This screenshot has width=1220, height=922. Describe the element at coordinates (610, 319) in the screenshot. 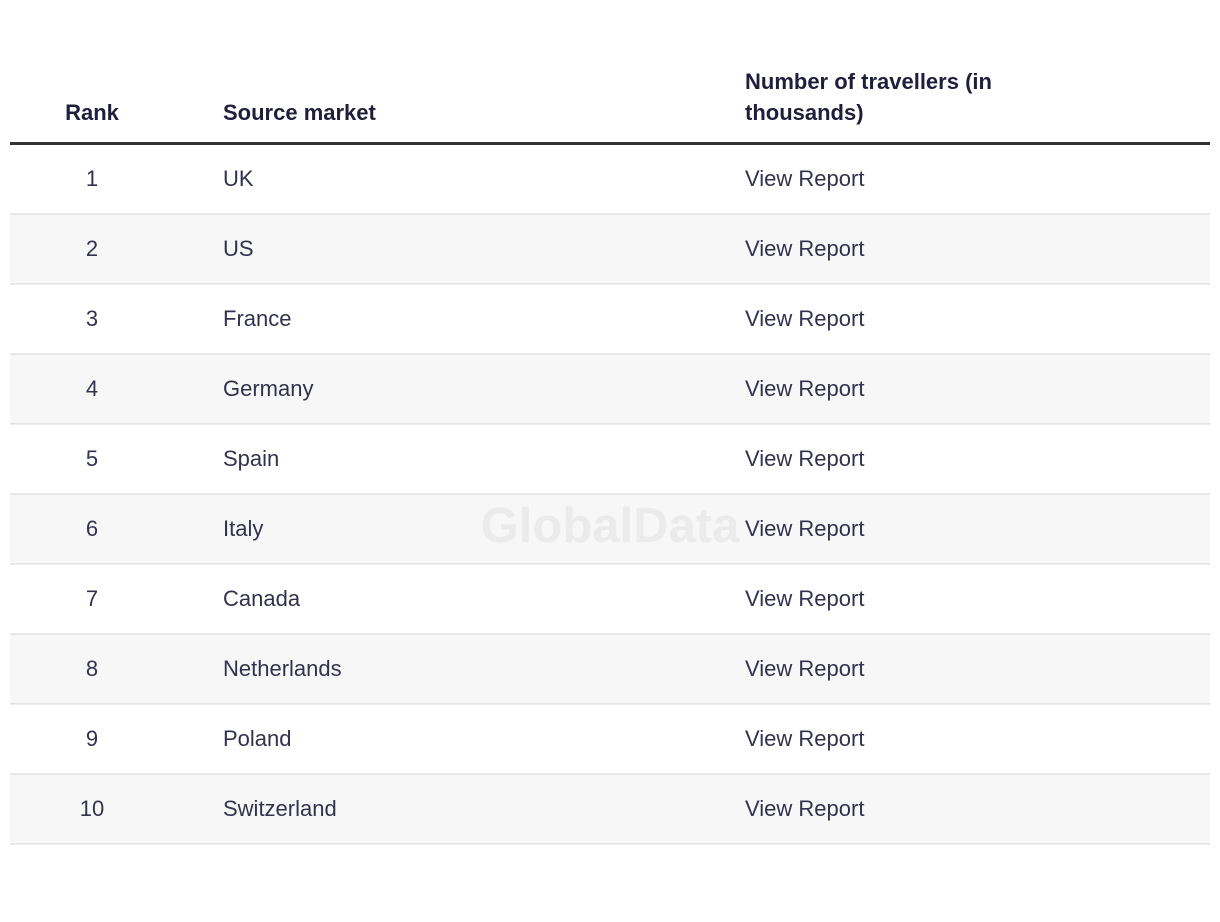

I see `table-row: 3 France View Report` at that location.